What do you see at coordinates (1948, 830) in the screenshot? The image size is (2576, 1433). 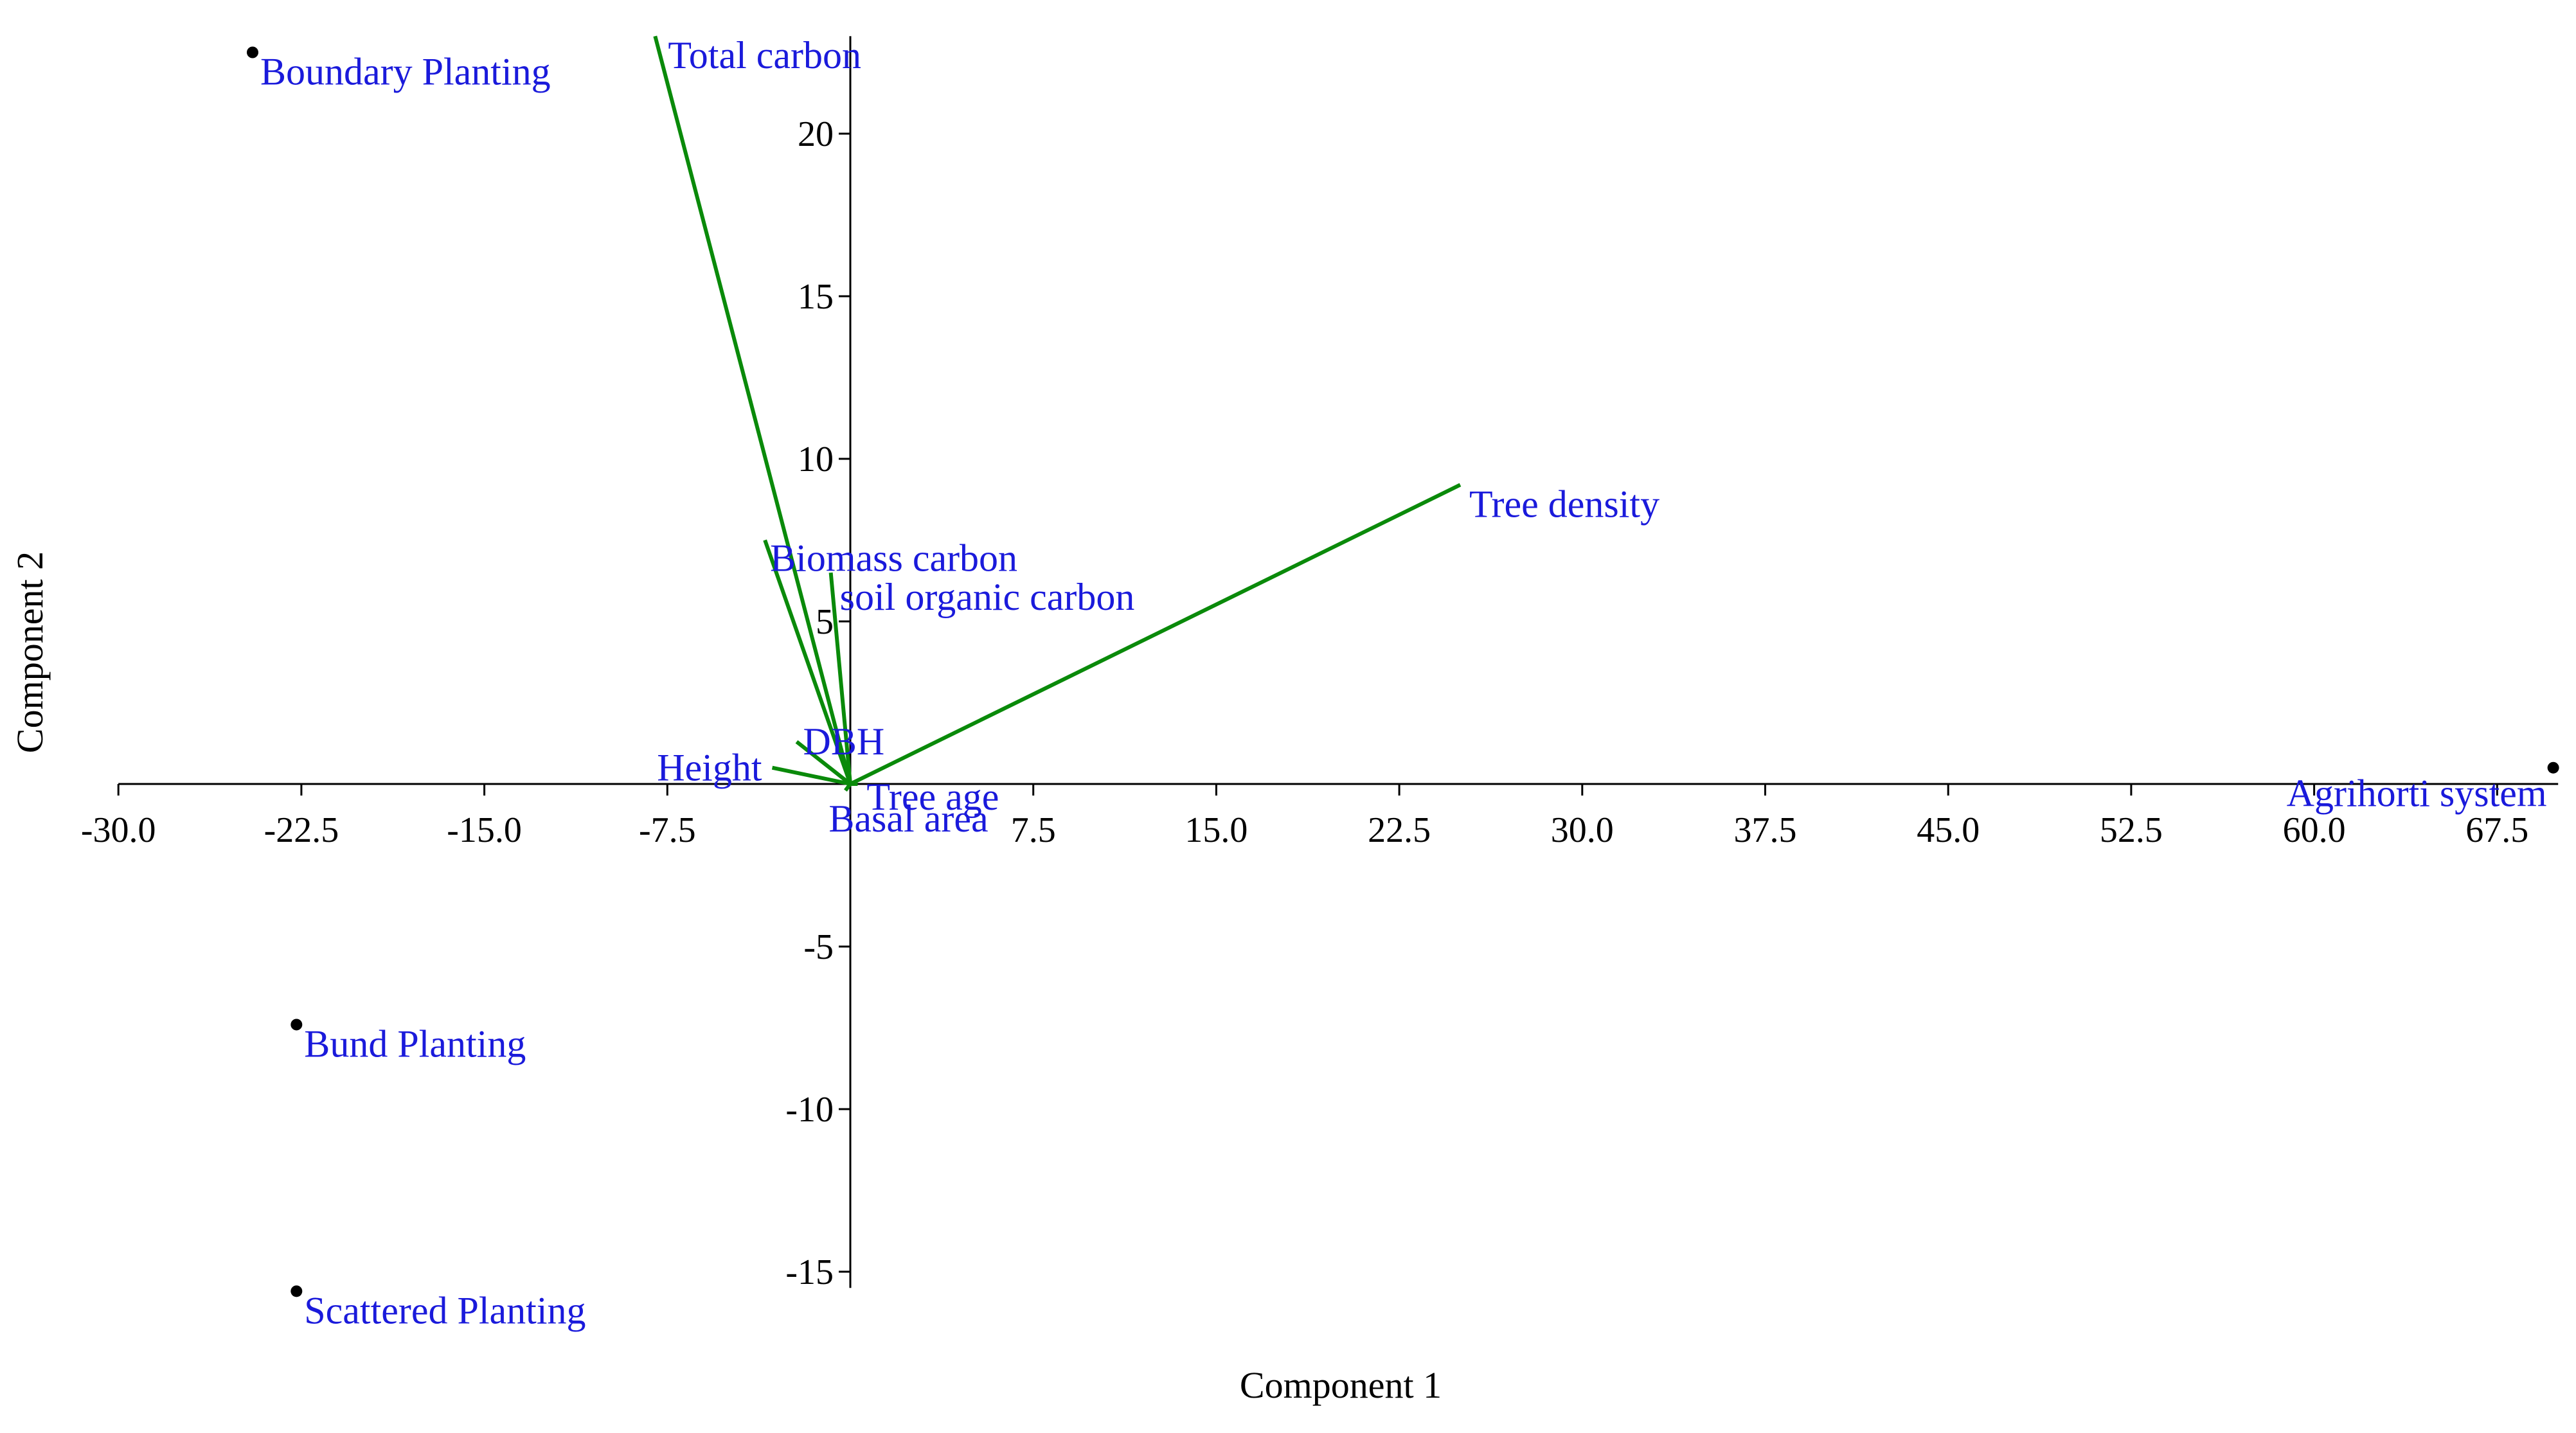 I see `x-tick-label: 45.0` at bounding box center [1948, 830].